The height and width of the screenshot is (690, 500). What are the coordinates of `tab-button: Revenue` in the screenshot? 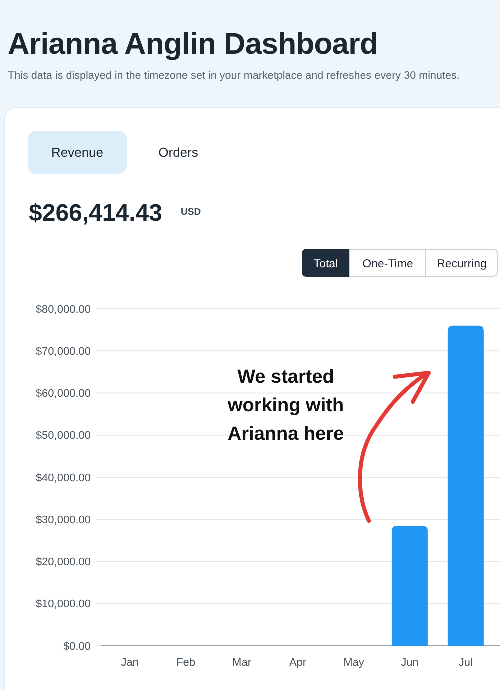 It's located at (77, 152).